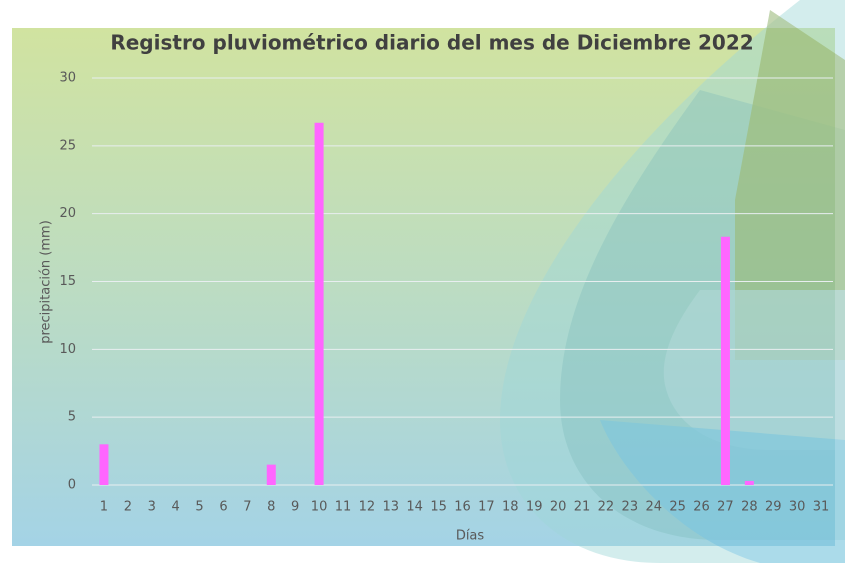 The height and width of the screenshot is (563, 845). Describe the element at coordinates (653, 507) in the screenshot. I see `x-tick-label: 24` at that location.